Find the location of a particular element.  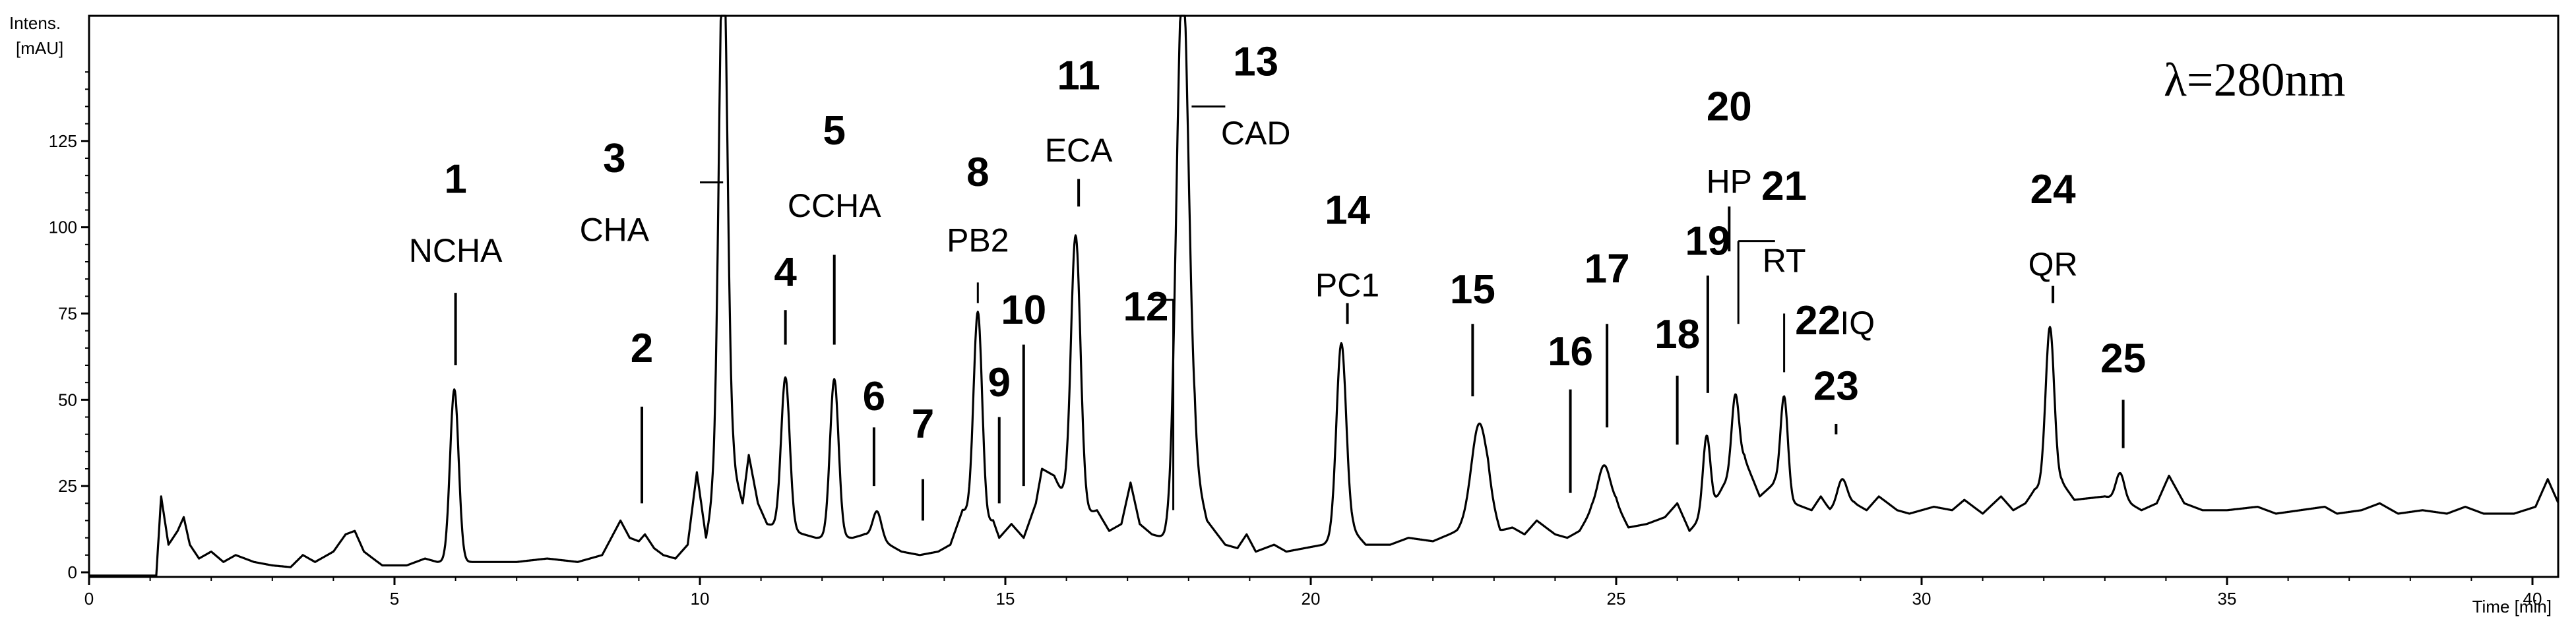

peak-label-24: 24 QR is located at coordinates (2053, 235).